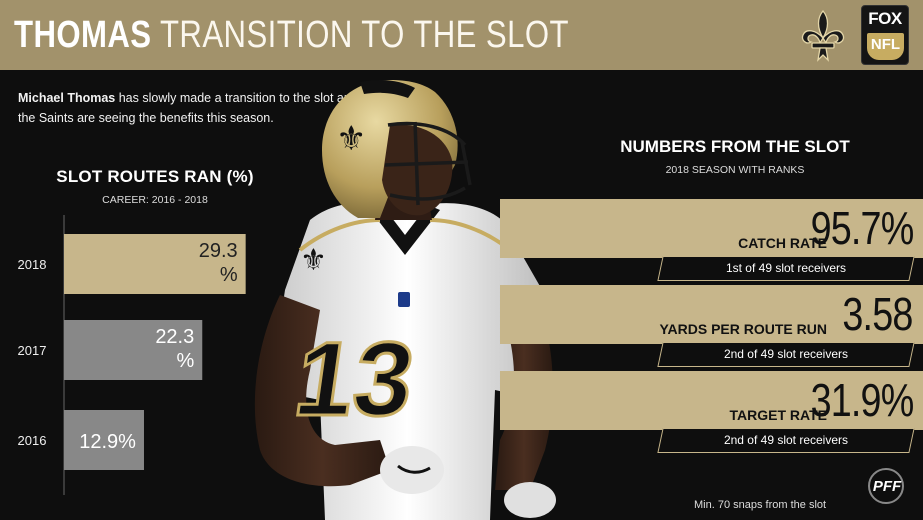 This screenshot has height=520, width=923. I want to click on bar-value-label-2016: 12.9%, so click(107, 442).